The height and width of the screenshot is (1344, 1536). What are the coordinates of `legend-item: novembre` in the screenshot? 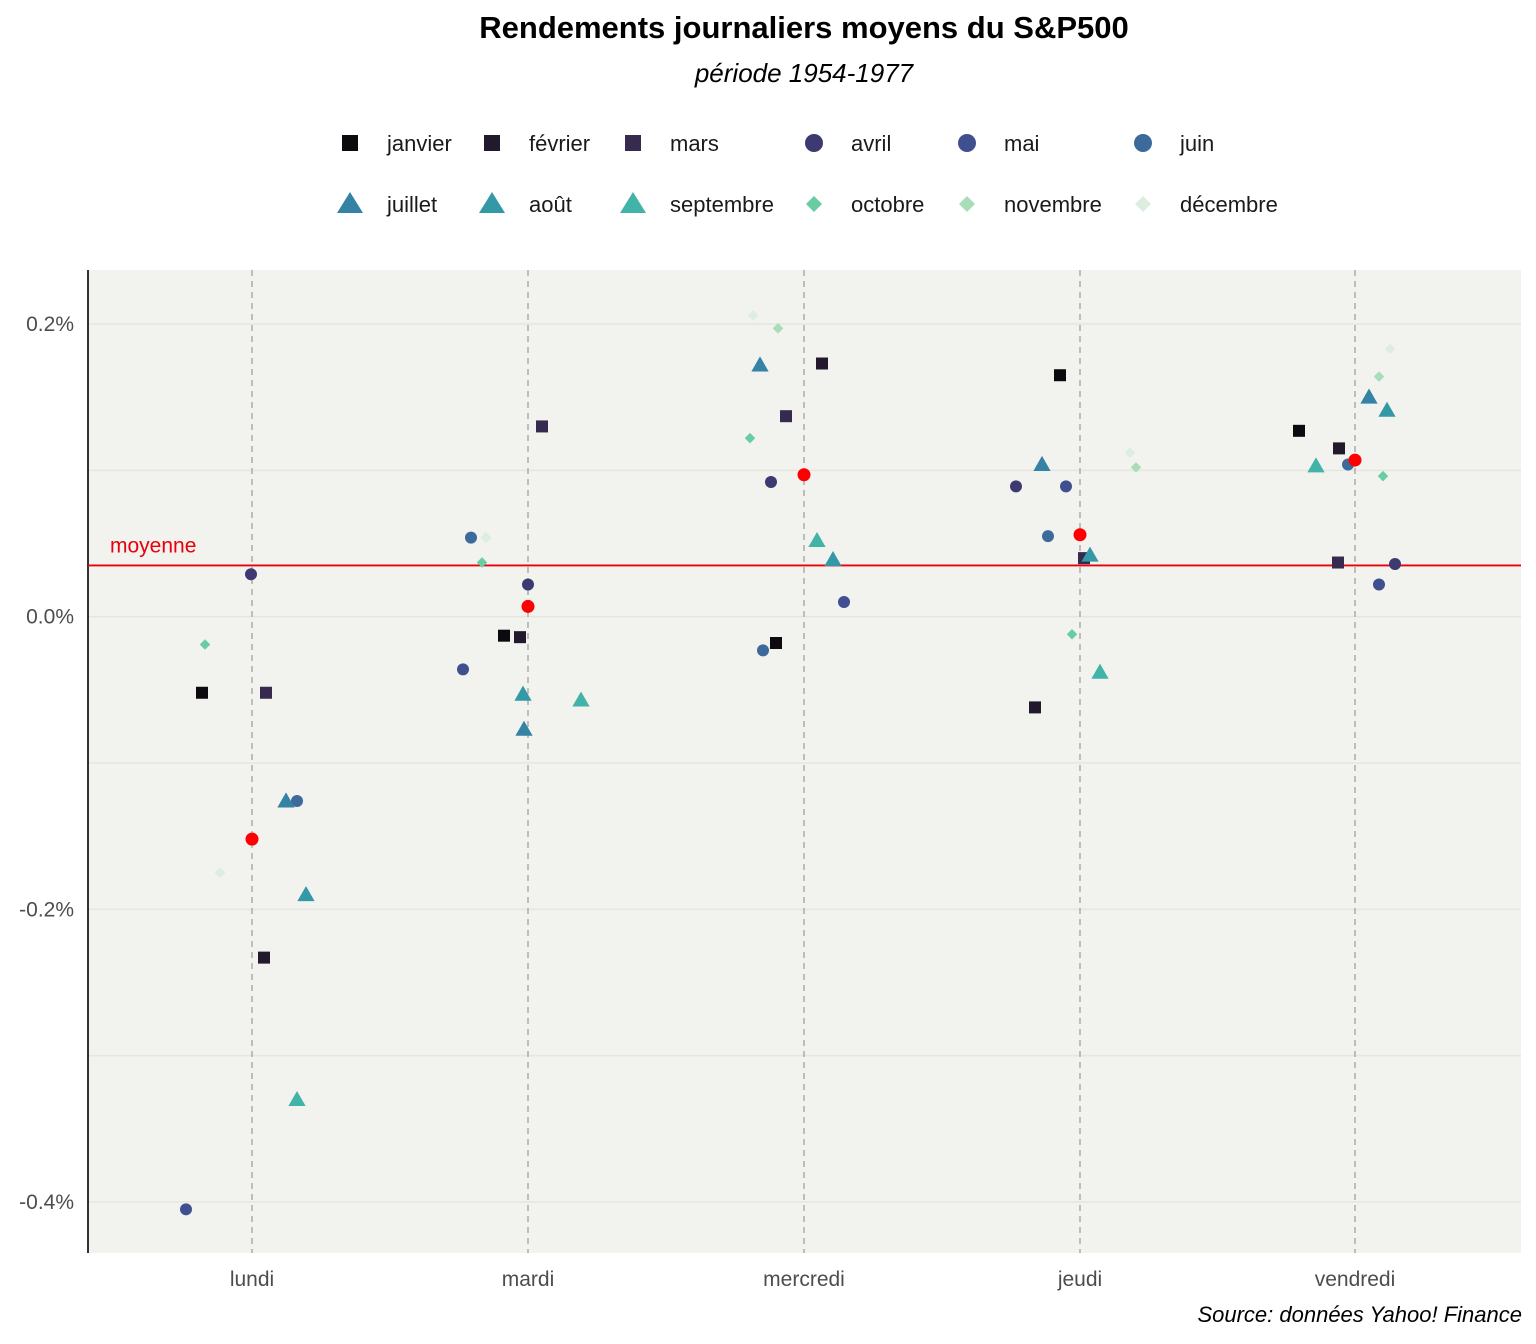 It's located at (1030, 204).